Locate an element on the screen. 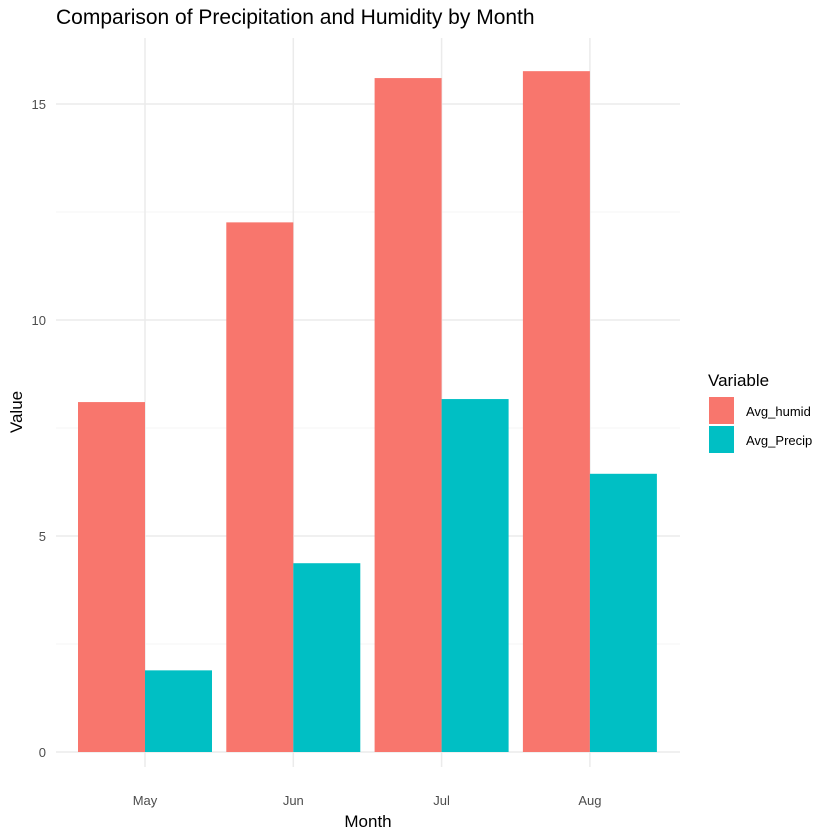 The height and width of the screenshot is (840, 840). bar-avg-humid-jun is located at coordinates (260, 487).